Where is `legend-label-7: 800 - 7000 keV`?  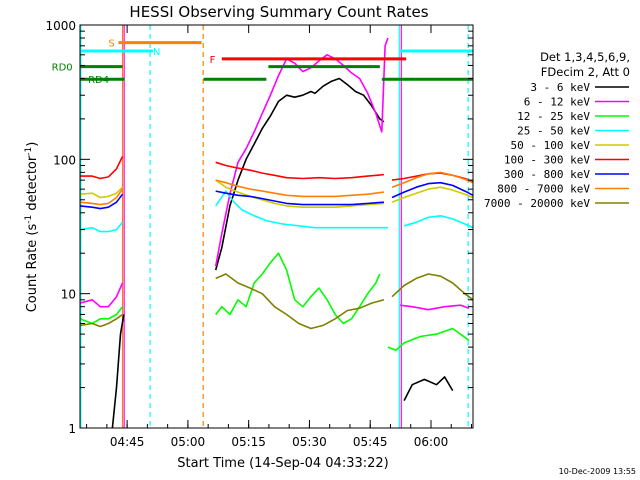 legend-label-7: 800 - 7000 keV is located at coordinates (543, 189).